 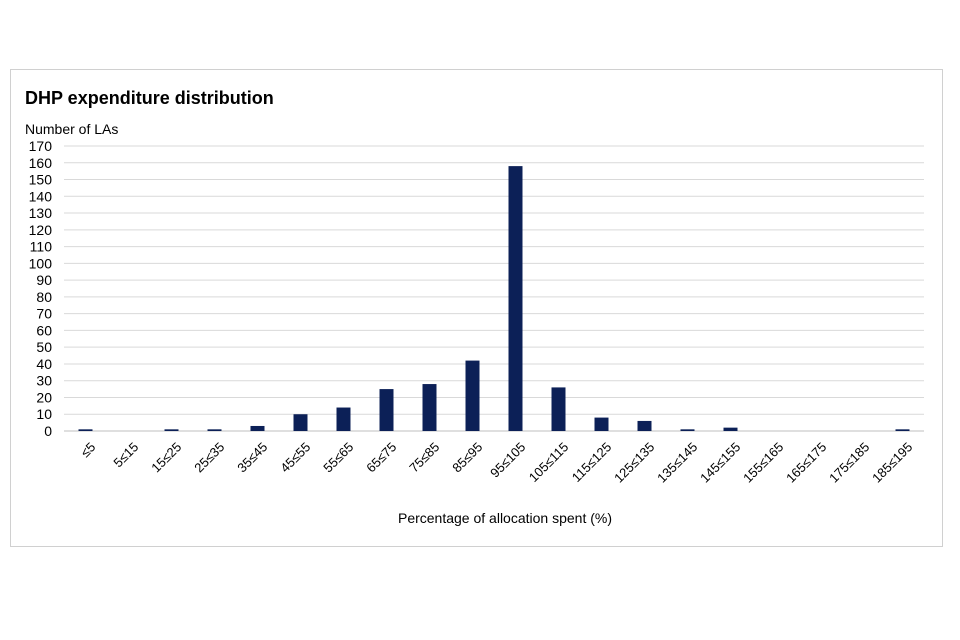 What do you see at coordinates (44, 381) in the screenshot?
I see `y-tick-label: 30` at bounding box center [44, 381].